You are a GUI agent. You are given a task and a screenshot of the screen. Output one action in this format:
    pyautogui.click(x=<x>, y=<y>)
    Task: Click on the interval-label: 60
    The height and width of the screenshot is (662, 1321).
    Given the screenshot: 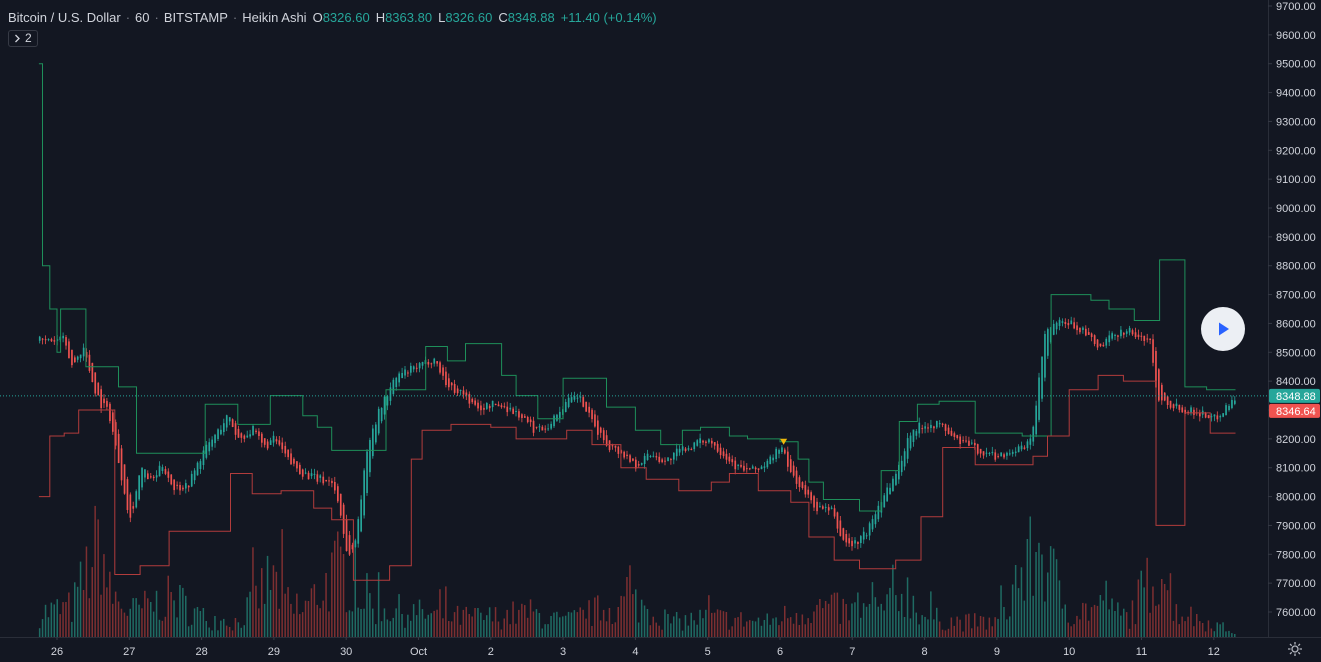 What is the action you would take?
    pyautogui.click(x=142, y=17)
    